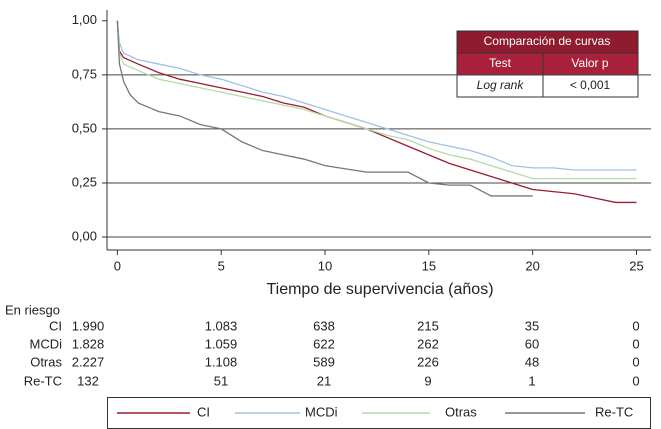 The width and height of the screenshot is (661, 429). What do you see at coordinates (547, 64) in the screenshot?
I see `table-subheader` at bounding box center [547, 64].